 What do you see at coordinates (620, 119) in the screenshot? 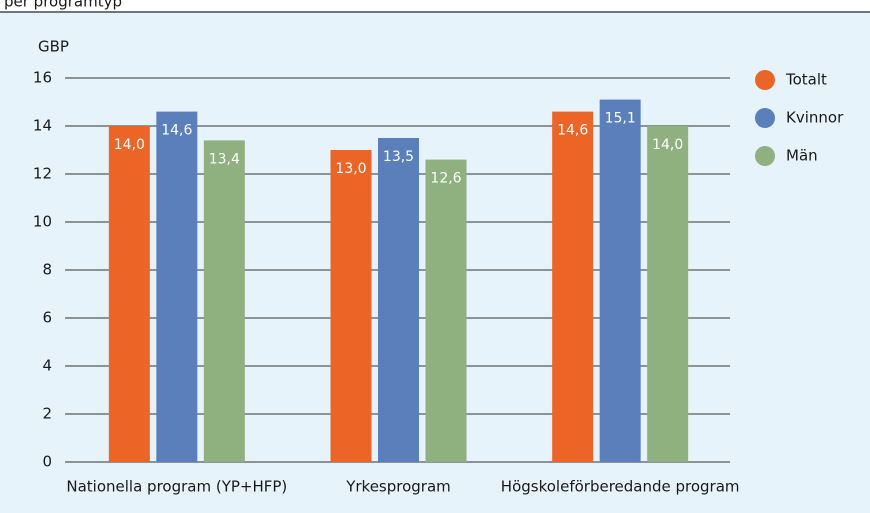
I see `value-label: 15,1` at bounding box center [620, 119].